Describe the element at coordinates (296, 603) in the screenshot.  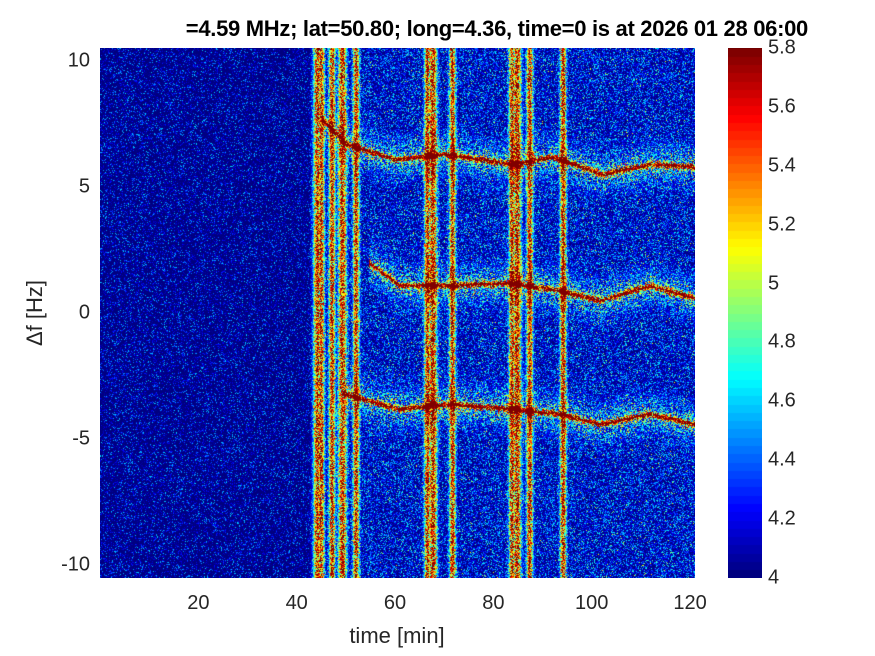
I see `x-tick-label: 40` at that location.